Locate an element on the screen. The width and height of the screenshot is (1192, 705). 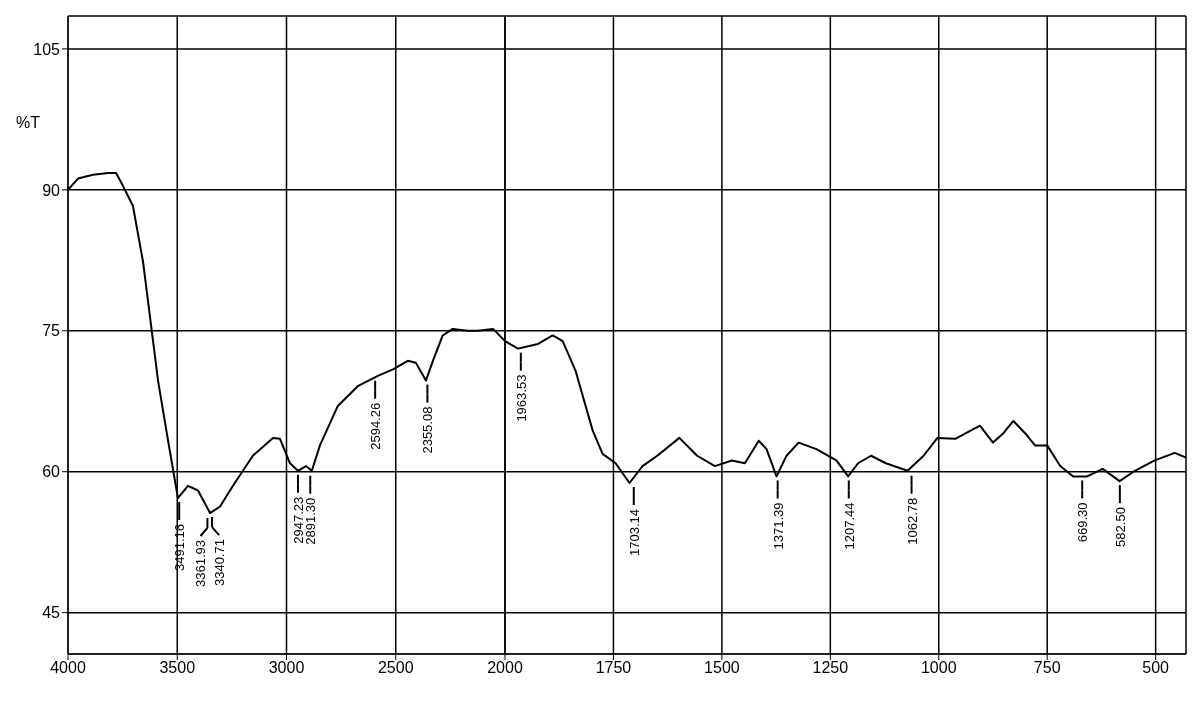
y-tick-label: 60 is located at coordinates (51, 472).